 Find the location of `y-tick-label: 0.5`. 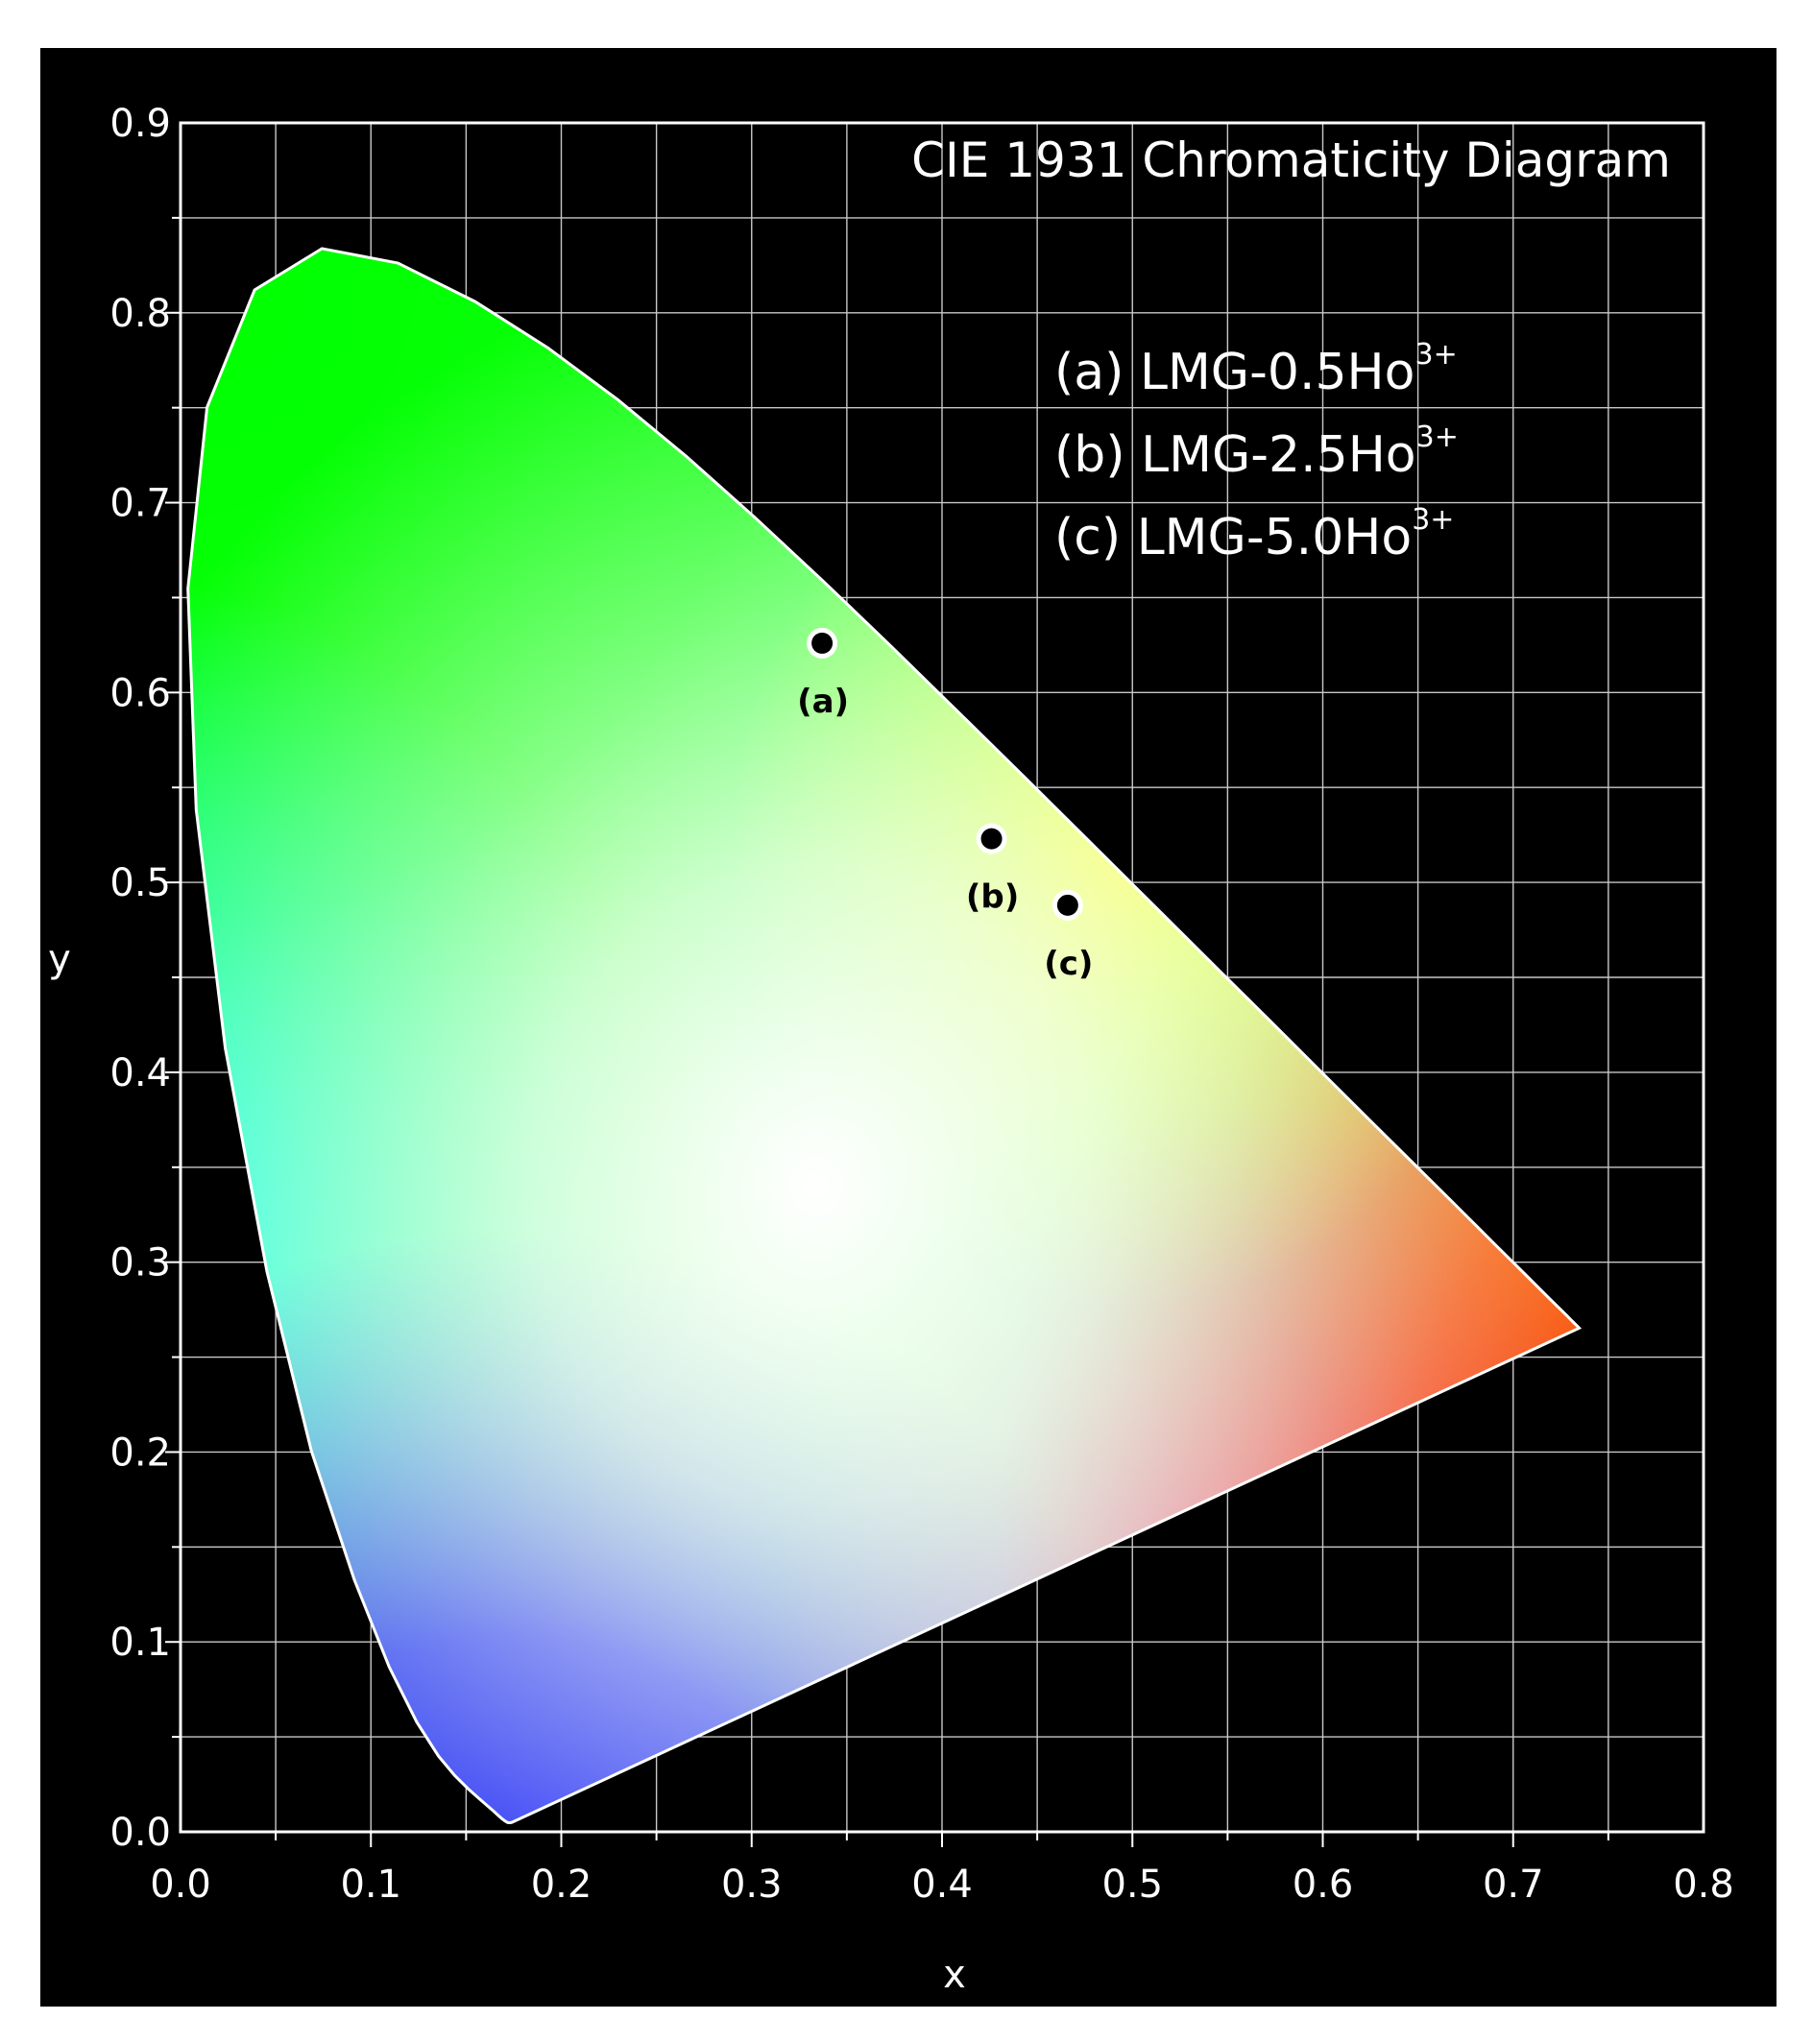

y-tick-label: 0.5 is located at coordinates (140, 883).